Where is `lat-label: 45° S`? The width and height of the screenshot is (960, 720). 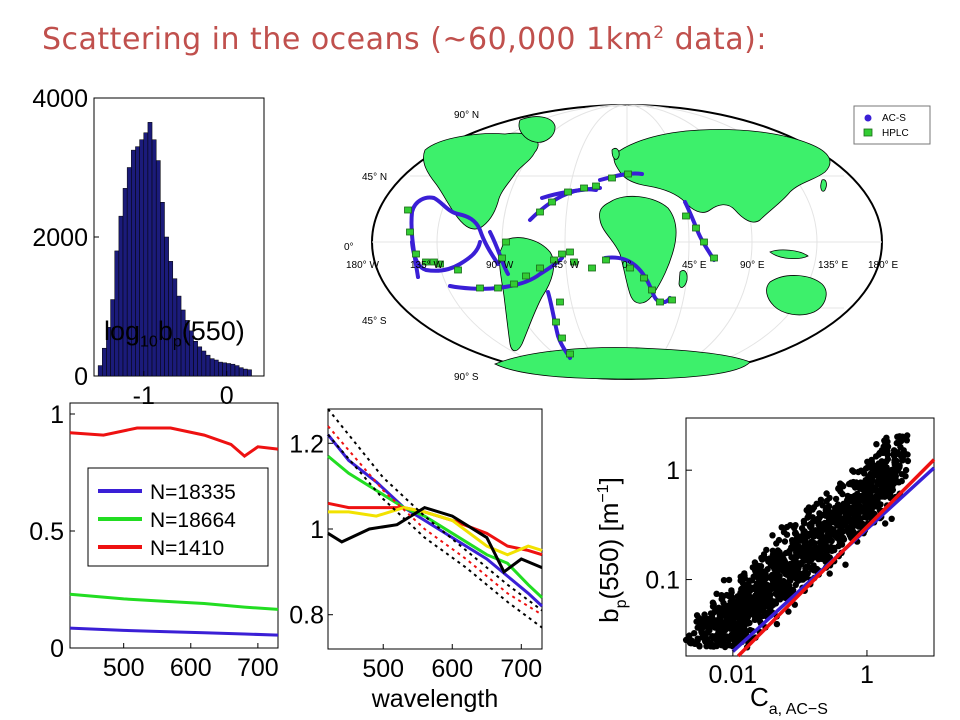 lat-label: 45° S is located at coordinates (374, 321).